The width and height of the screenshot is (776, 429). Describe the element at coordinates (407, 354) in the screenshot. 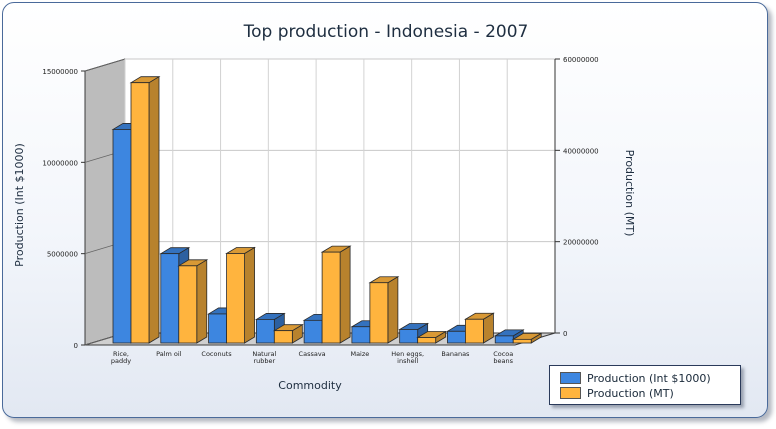

I see `x-tick-label: Hen eggs,` at that location.